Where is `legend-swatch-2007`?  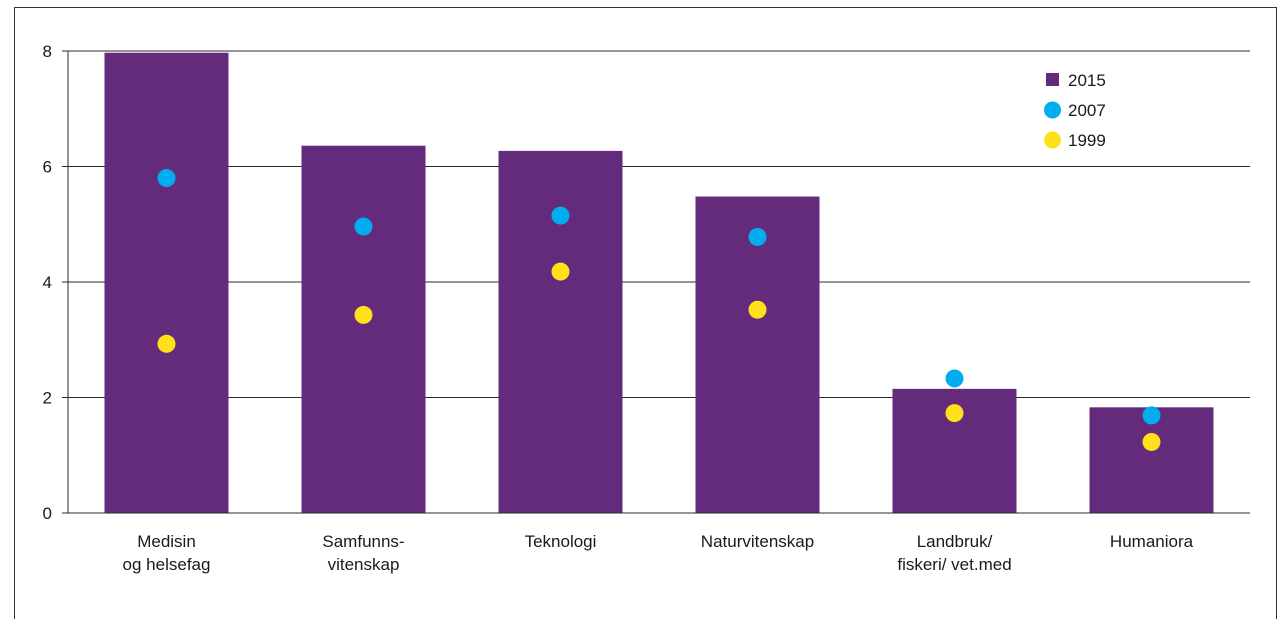 legend-swatch-2007 is located at coordinates (1052, 110).